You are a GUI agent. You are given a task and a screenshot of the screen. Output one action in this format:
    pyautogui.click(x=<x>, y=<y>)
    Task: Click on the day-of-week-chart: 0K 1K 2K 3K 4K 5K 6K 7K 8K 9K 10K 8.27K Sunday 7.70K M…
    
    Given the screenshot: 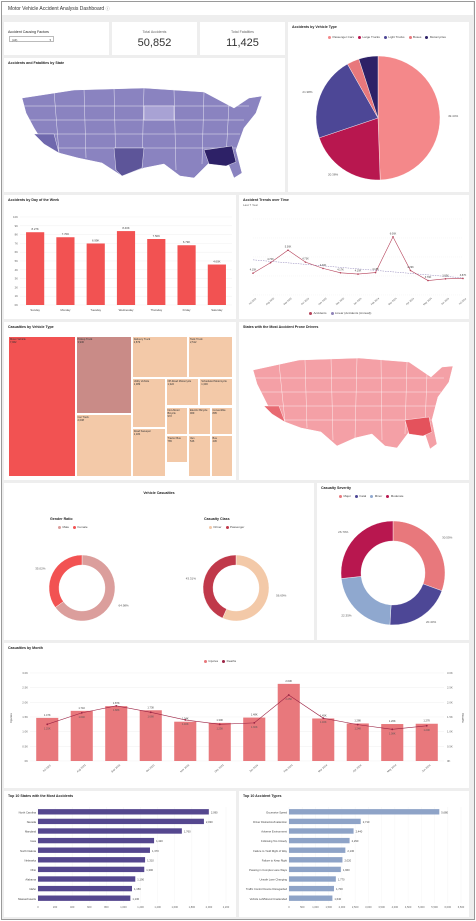 What is the action you would take?
    pyautogui.click(x=120, y=257)
    